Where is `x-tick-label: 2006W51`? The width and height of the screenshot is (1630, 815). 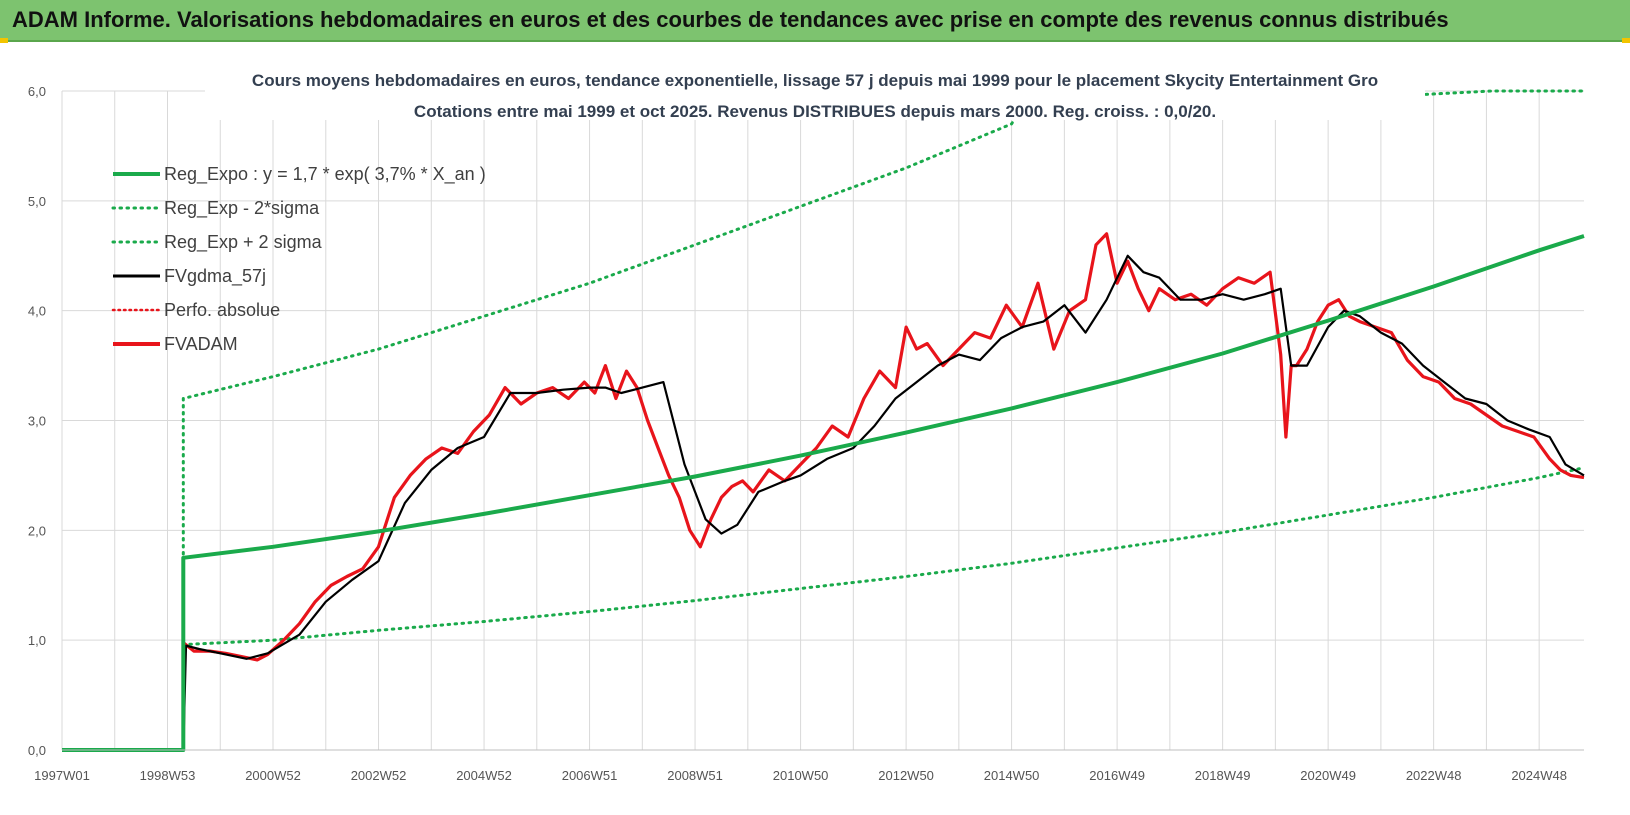
x-tick-label: 2006W51 is located at coordinates (590, 775).